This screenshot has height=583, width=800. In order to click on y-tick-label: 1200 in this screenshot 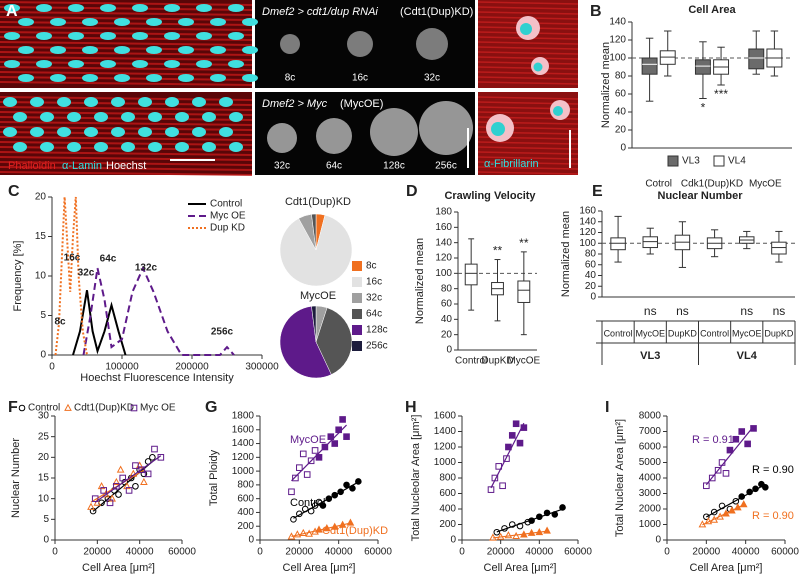, I will do `click(243, 457)`.